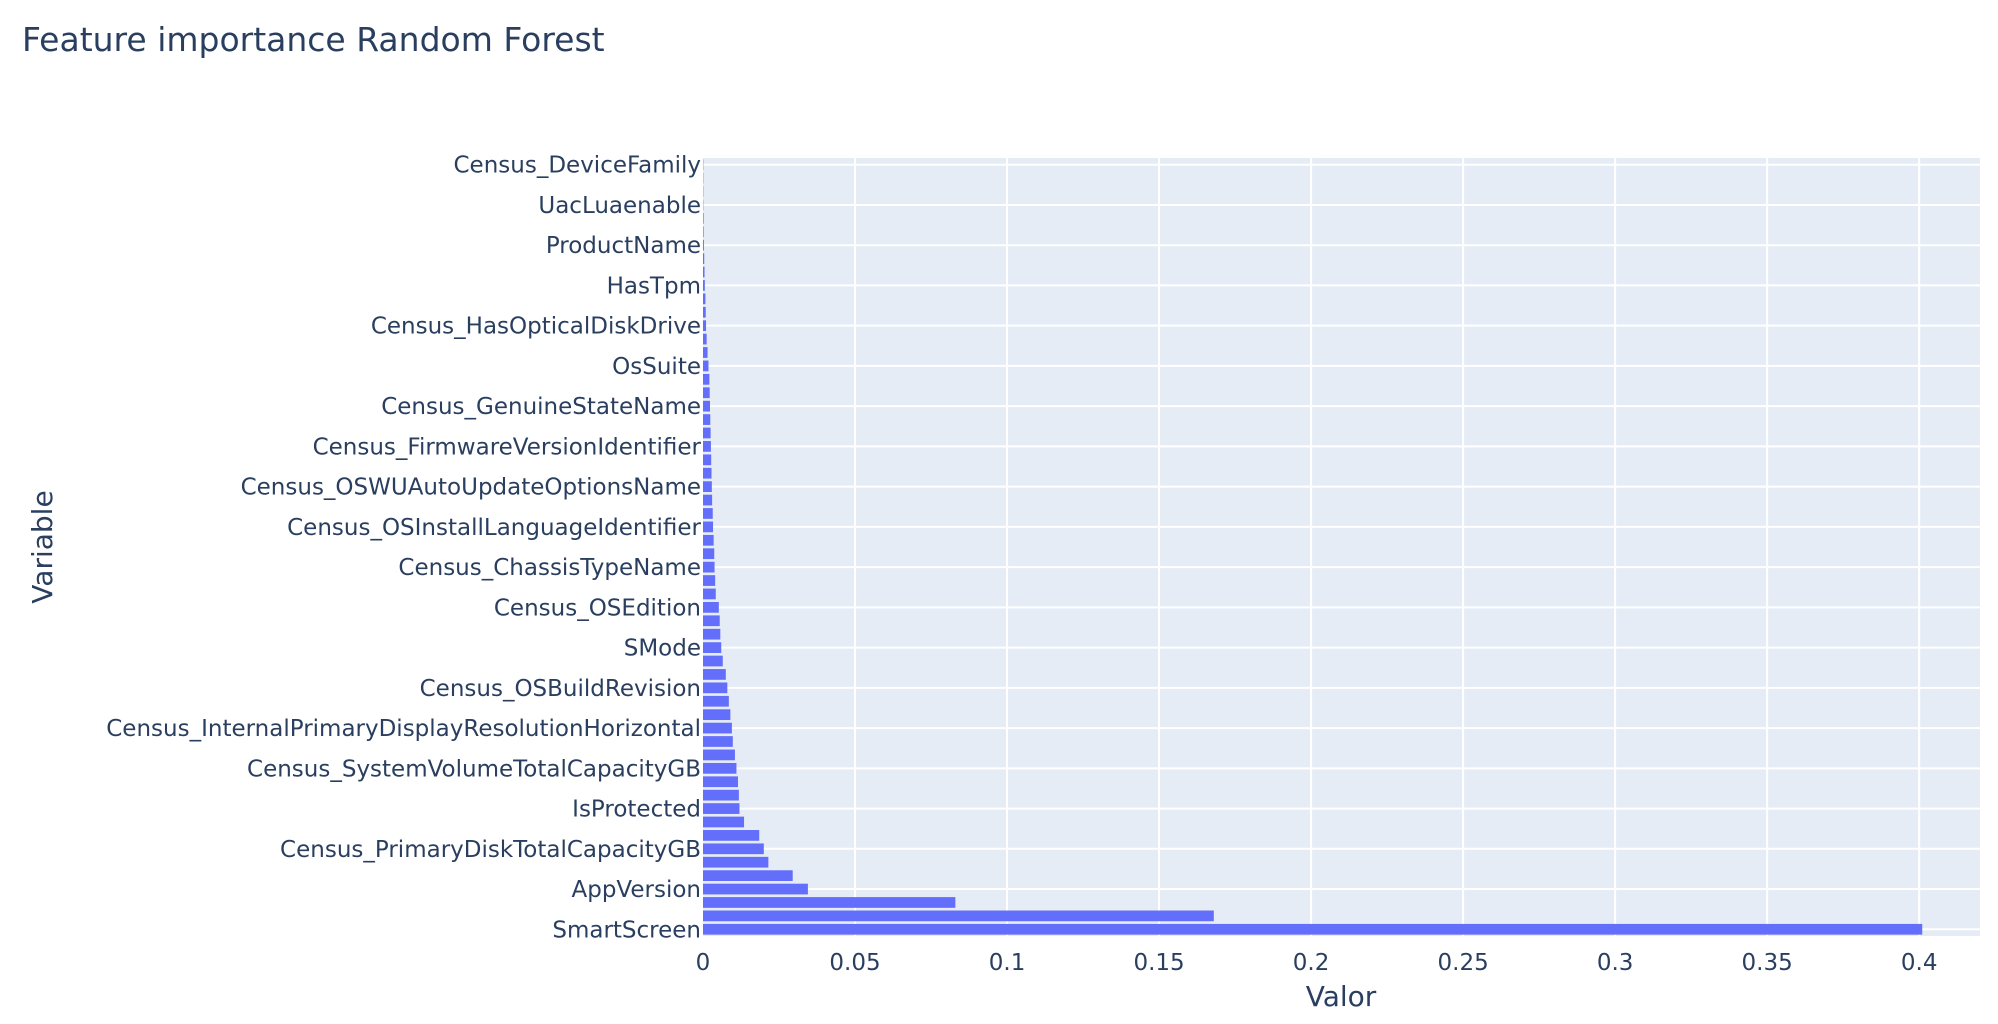  Describe the element at coordinates (1615, 963) in the screenshot. I see `x-tick-label: 0.3` at that location.